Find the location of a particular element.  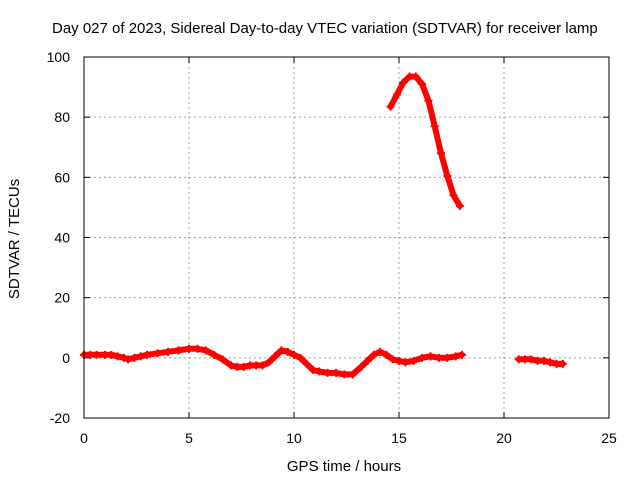

y-axis-label: SDTVAR / TECUs is located at coordinates (14, 239).